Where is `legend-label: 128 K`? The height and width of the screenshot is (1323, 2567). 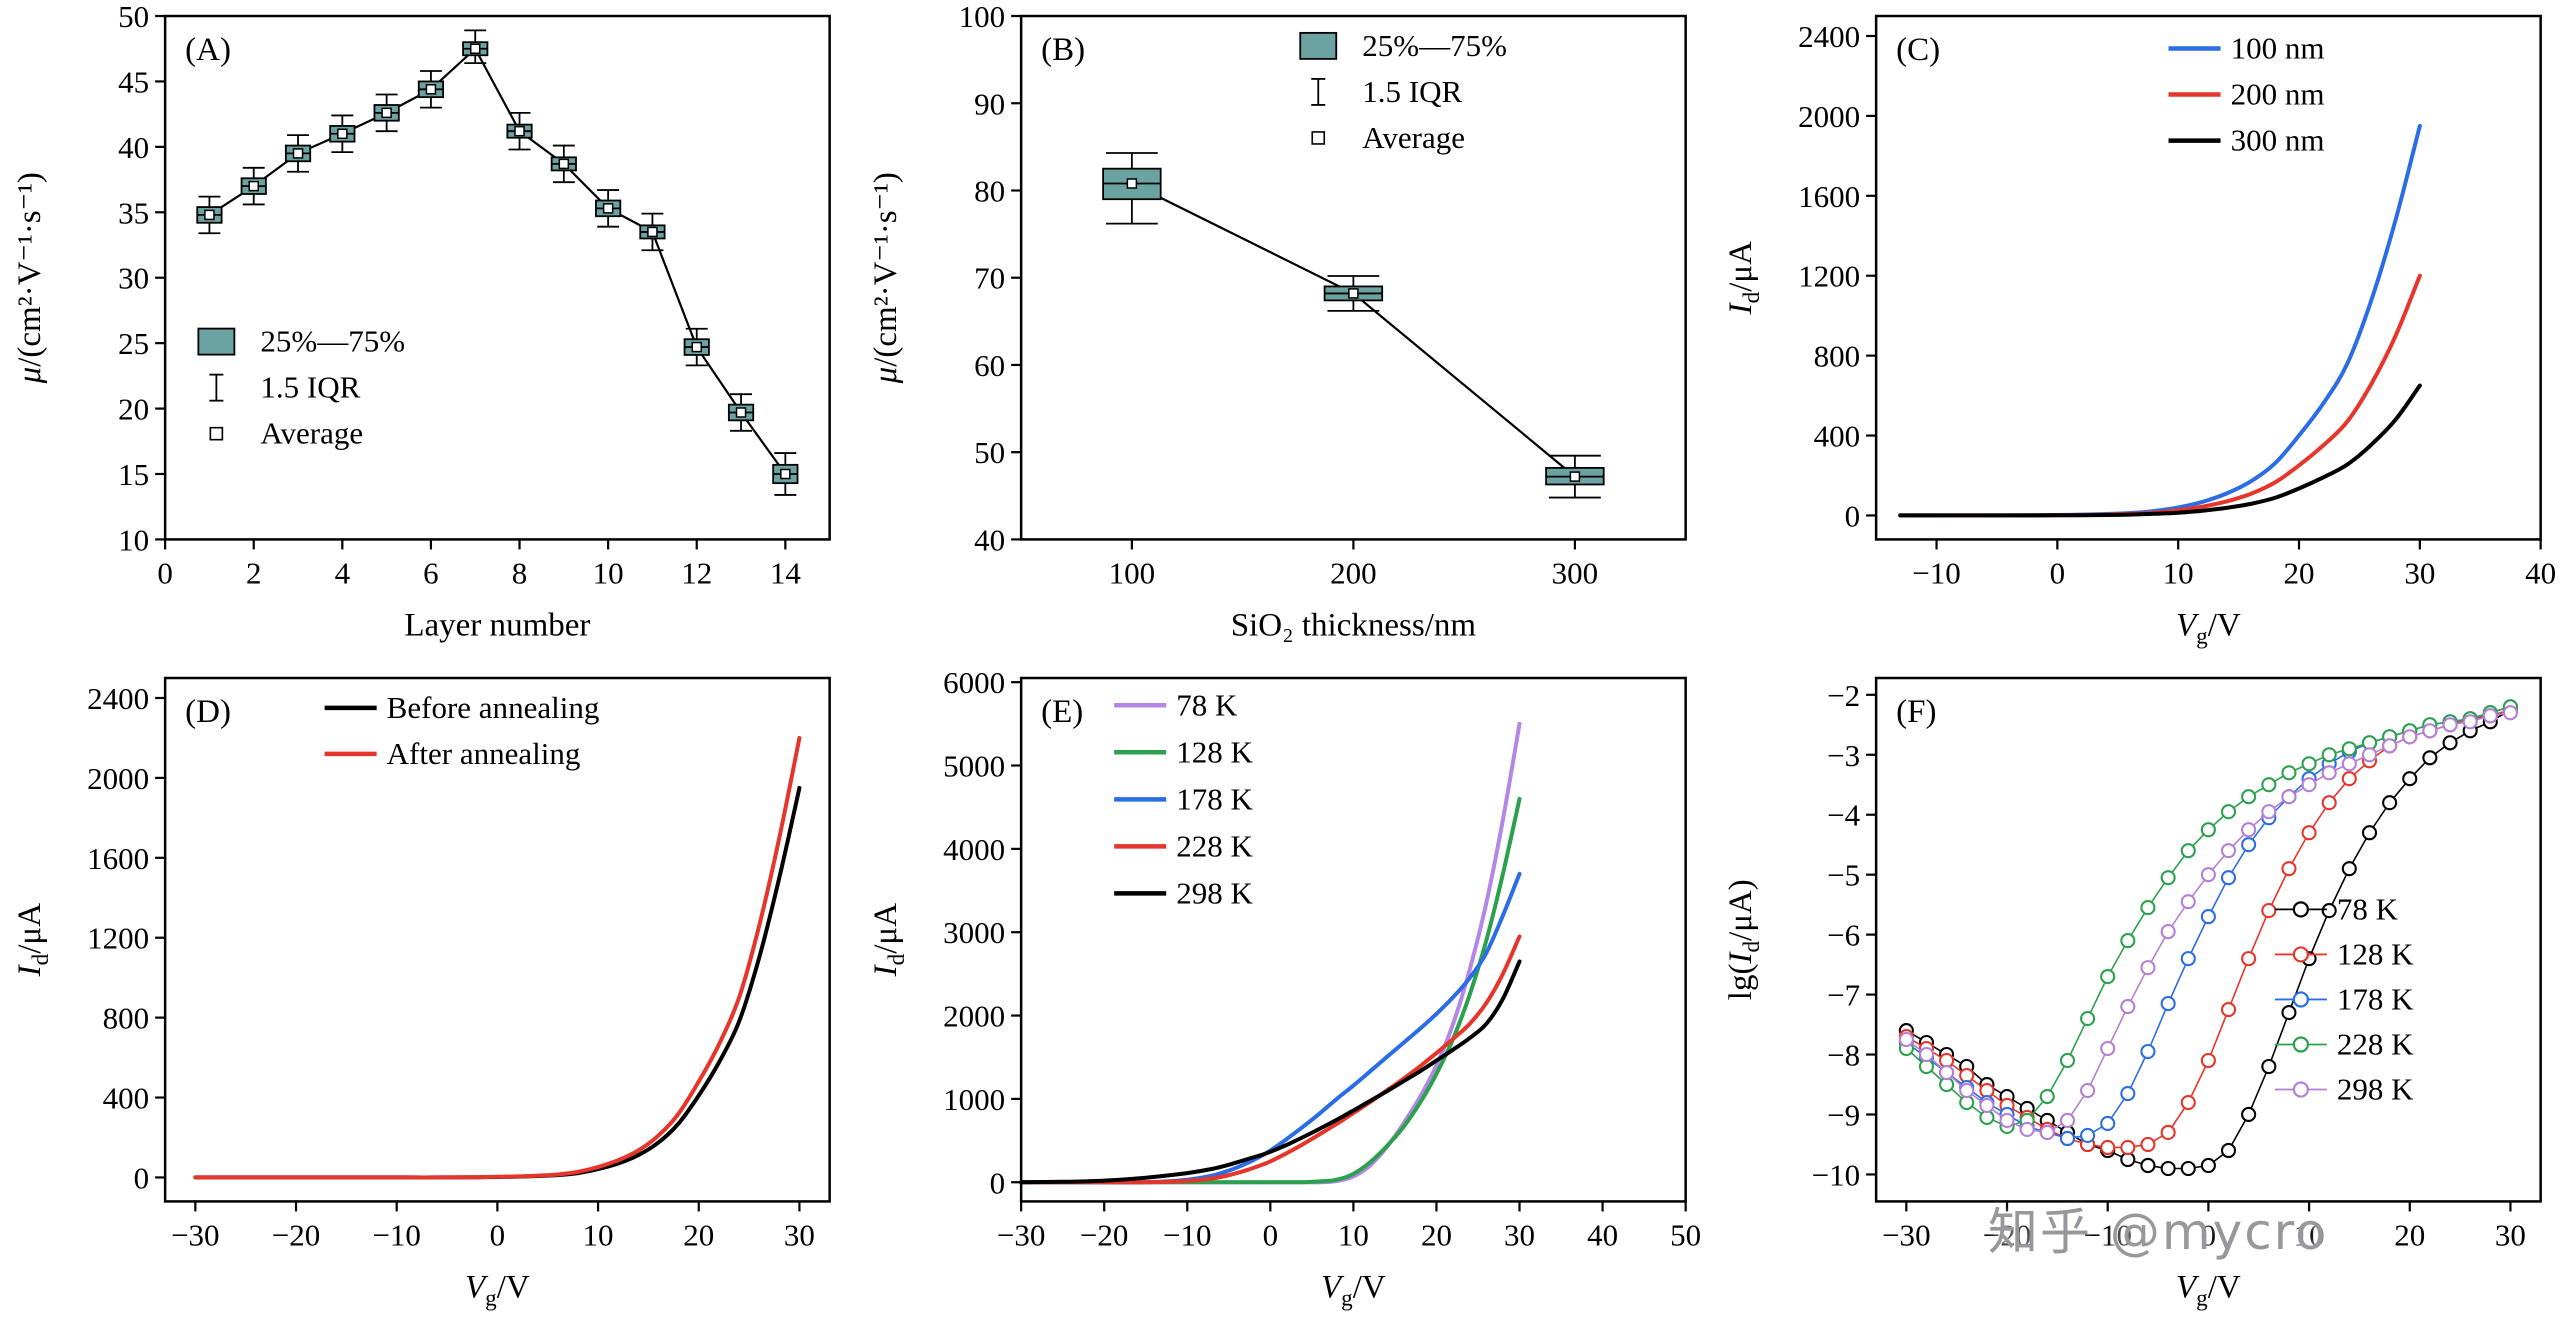
legend-label: 128 K is located at coordinates (2375, 953).